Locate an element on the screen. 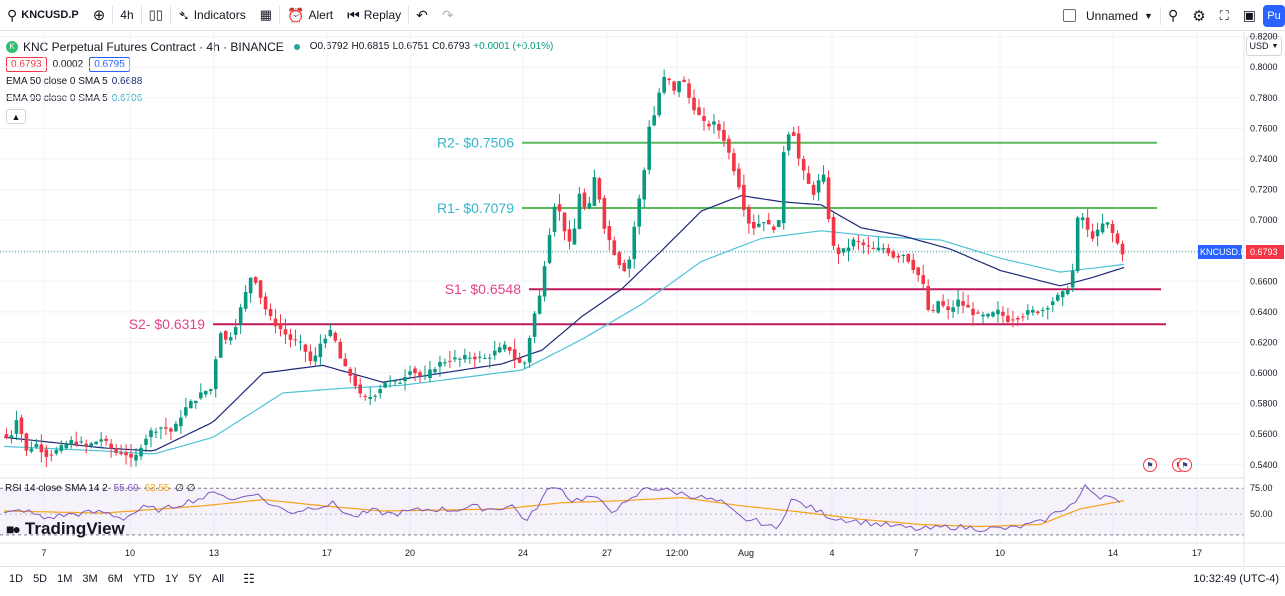 Image resolution: width=1285 pixels, height=596 pixels. alert-button: ⏰ Alert is located at coordinates (310, 15).